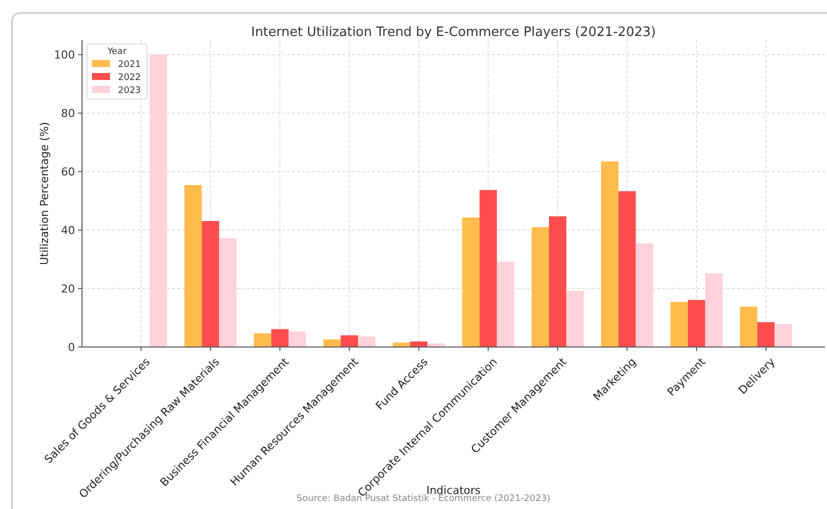 The width and height of the screenshot is (827, 509). What do you see at coordinates (129, 78) in the screenshot?
I see `legend-label: 2022` at bounding box center [129, 78].